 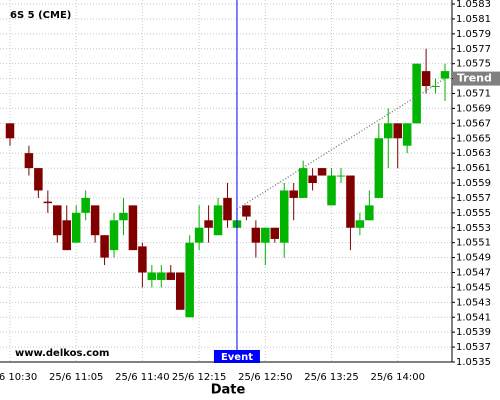 What do you see at coordinates (142, 377) in the screenshot?
I see `x-tick-label: 25/6 11:40` at bounding box center [142, 377].